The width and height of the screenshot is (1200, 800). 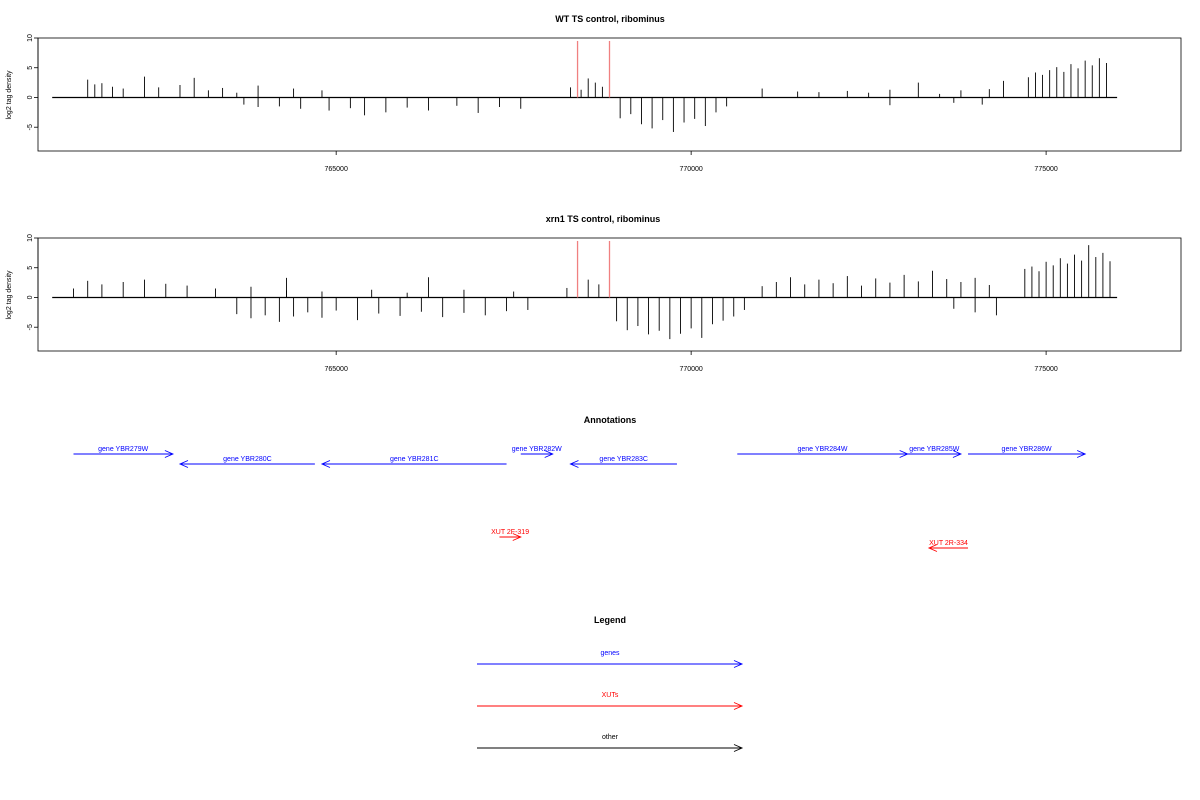 I want to click on legend-label: XUTs, so click(x=610, y=695).